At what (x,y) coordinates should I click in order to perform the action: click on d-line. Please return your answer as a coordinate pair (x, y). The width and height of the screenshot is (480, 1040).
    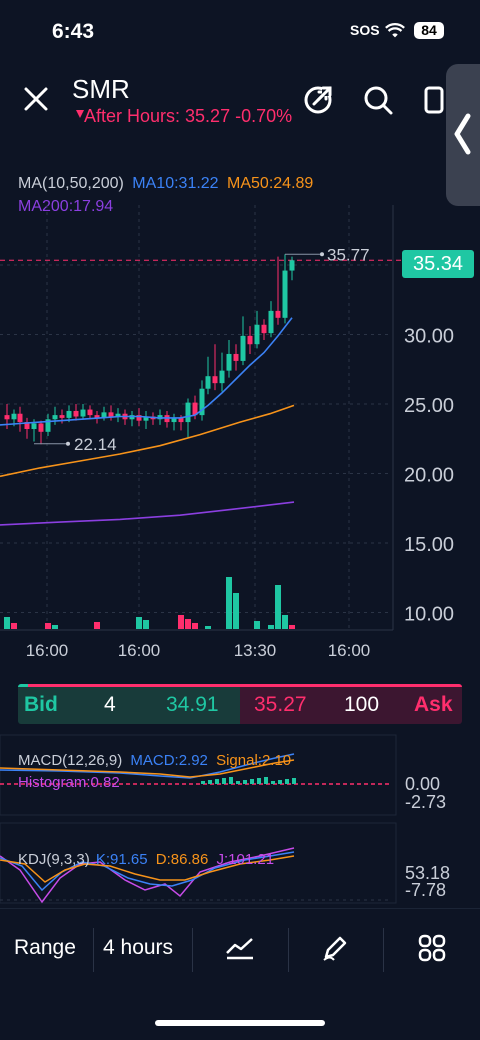
    Looking at the image, I should click on (147, 869).